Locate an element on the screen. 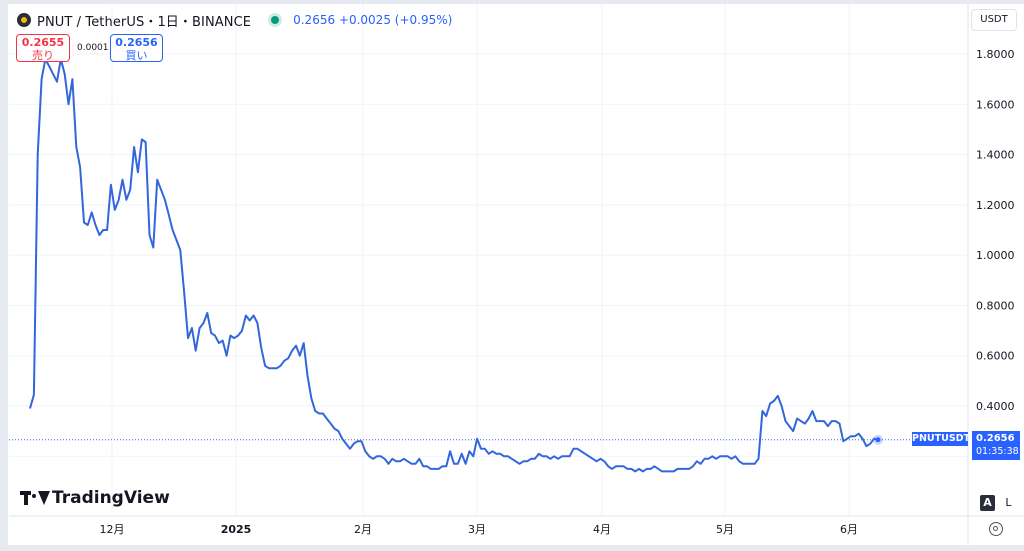  y-tick-label: 0.4000 is located at coordinates (995, 406).